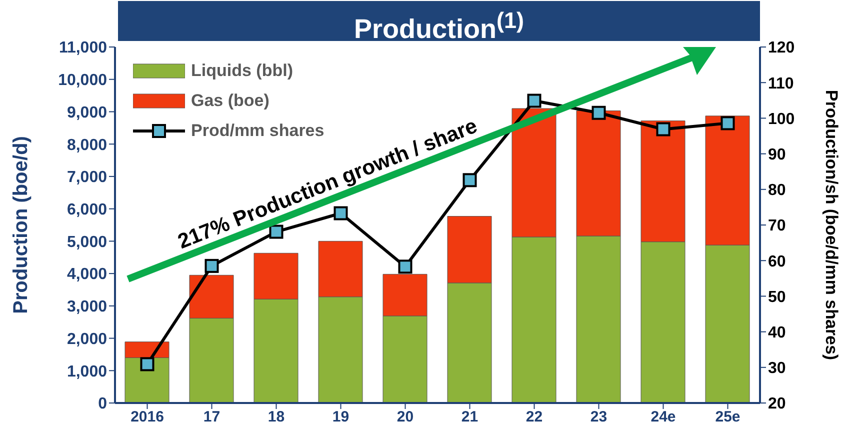  I want to click on legend-label: Prod/mm shares, so click(257, 131).